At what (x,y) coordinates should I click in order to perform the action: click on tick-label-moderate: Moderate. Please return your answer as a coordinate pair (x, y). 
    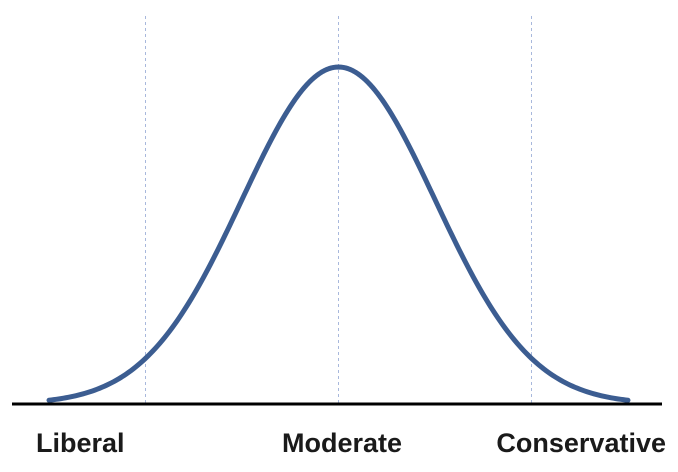
    Looking at the image, I should click on (342, 443).